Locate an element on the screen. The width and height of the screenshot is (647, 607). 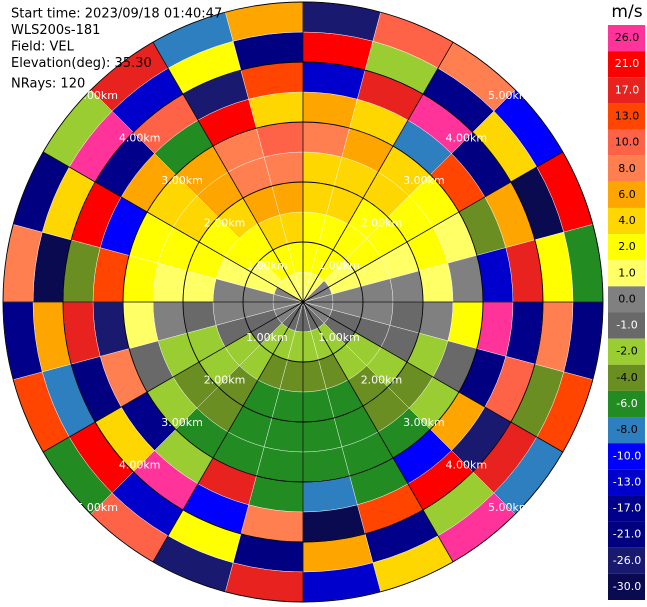
colorbar-label: 4.0 is located at coordinates (627, 220).